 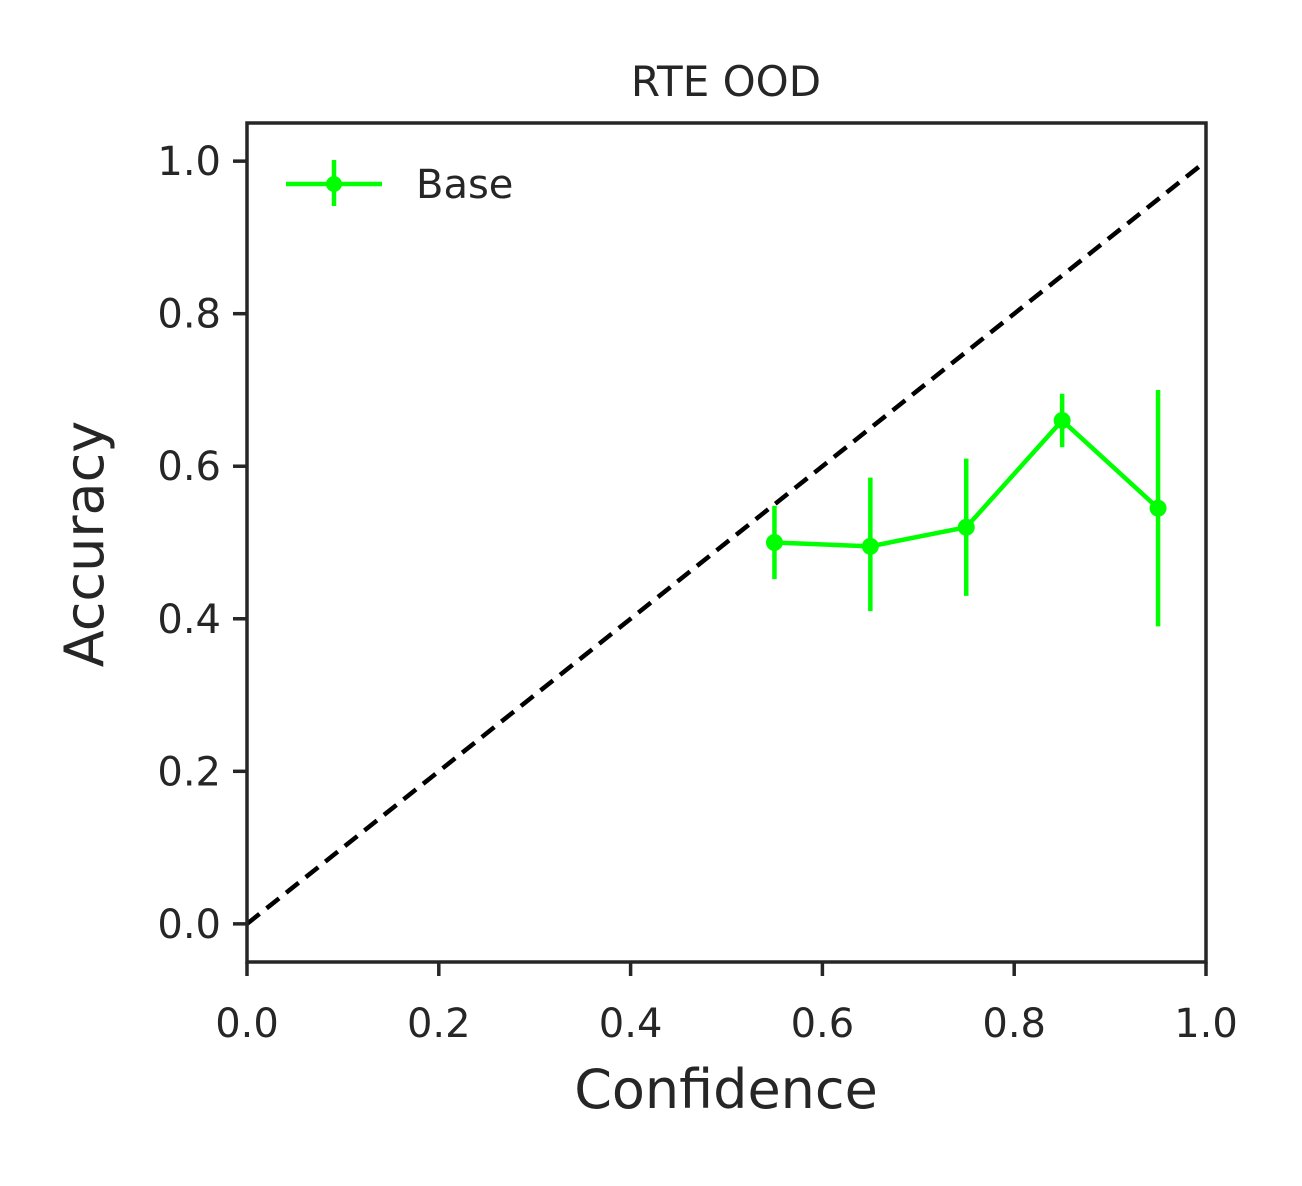 I want to click on legend: Base, so click(x=399, y=184).